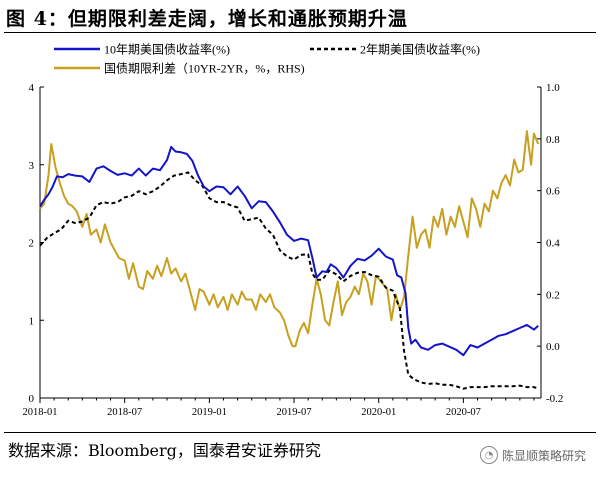 This screenshot has width=600, height=481. Describe the element at coordinates (40, 412) in the screenshot. I see `x-tick-label: 2018-01` at that location.